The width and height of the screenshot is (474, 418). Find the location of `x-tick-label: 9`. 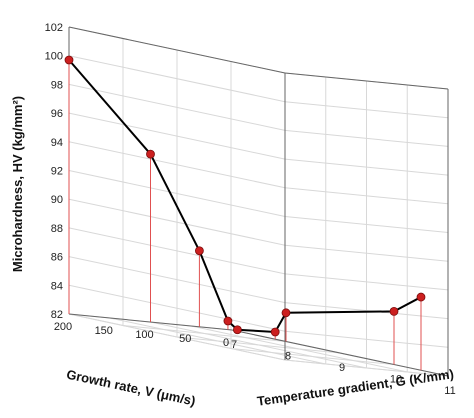

x-tick-label: 9 is located at coordinates (342, 368).